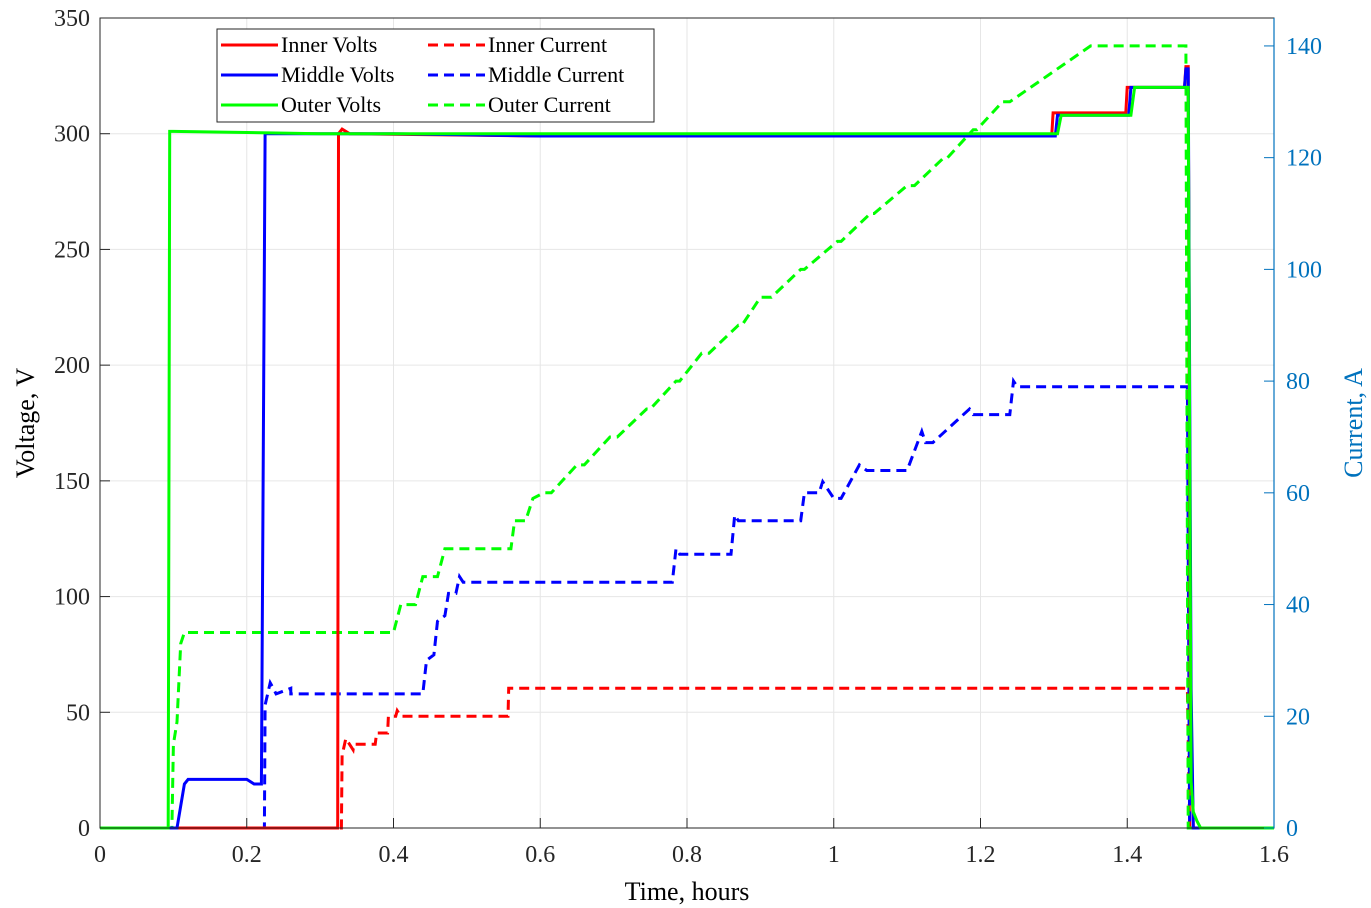  What do you see at coordinates (329, 44) in the screenshot?
I see `legend-label-inner-volts: Inner Volts` at bounding box center [329, 44].